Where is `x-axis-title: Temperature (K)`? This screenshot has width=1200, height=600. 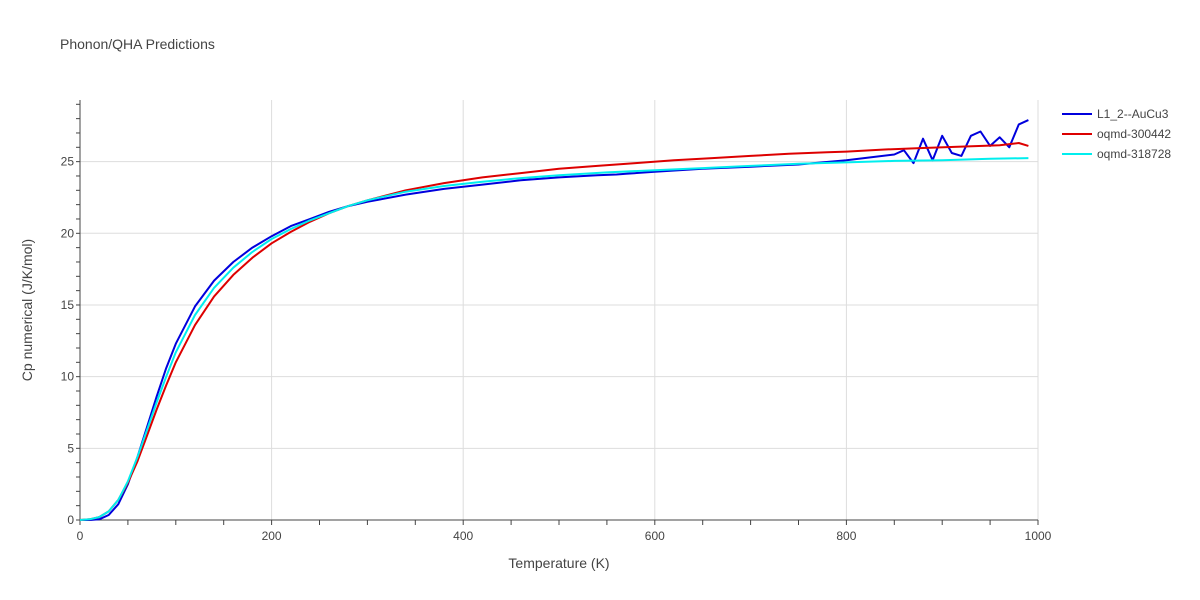
x-axis-title: Temperature (K) is located at coordinates (558, 563).